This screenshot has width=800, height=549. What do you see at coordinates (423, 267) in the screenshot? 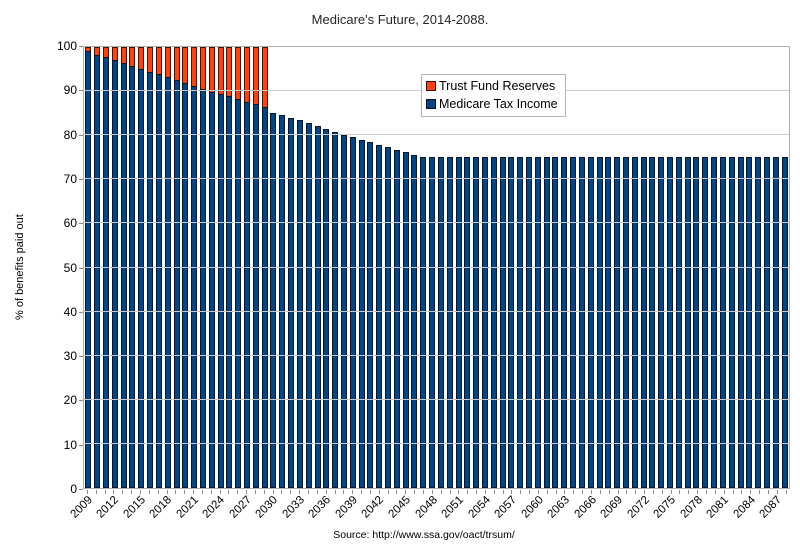
I see `bar-slot-2047` at bounding box center [423, 267].